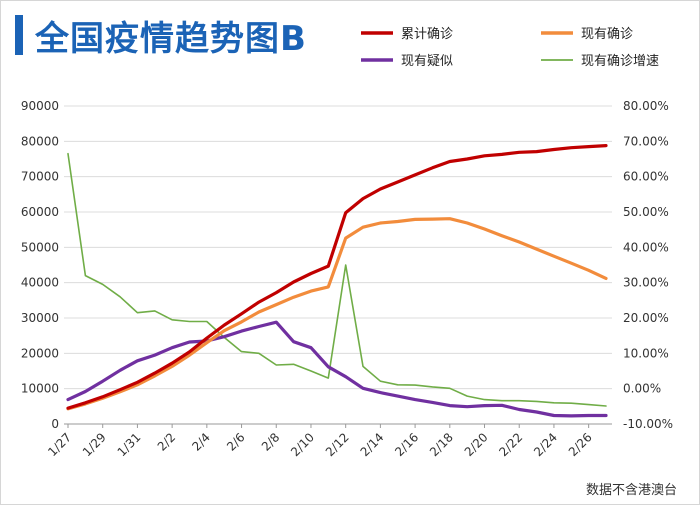 This screenshot has height=505, width=700. What do you see at coordinates (646, 141) in the screenshot?
I see `right-axis-tick-label: 70.00%` at bounding box center [646, 141].